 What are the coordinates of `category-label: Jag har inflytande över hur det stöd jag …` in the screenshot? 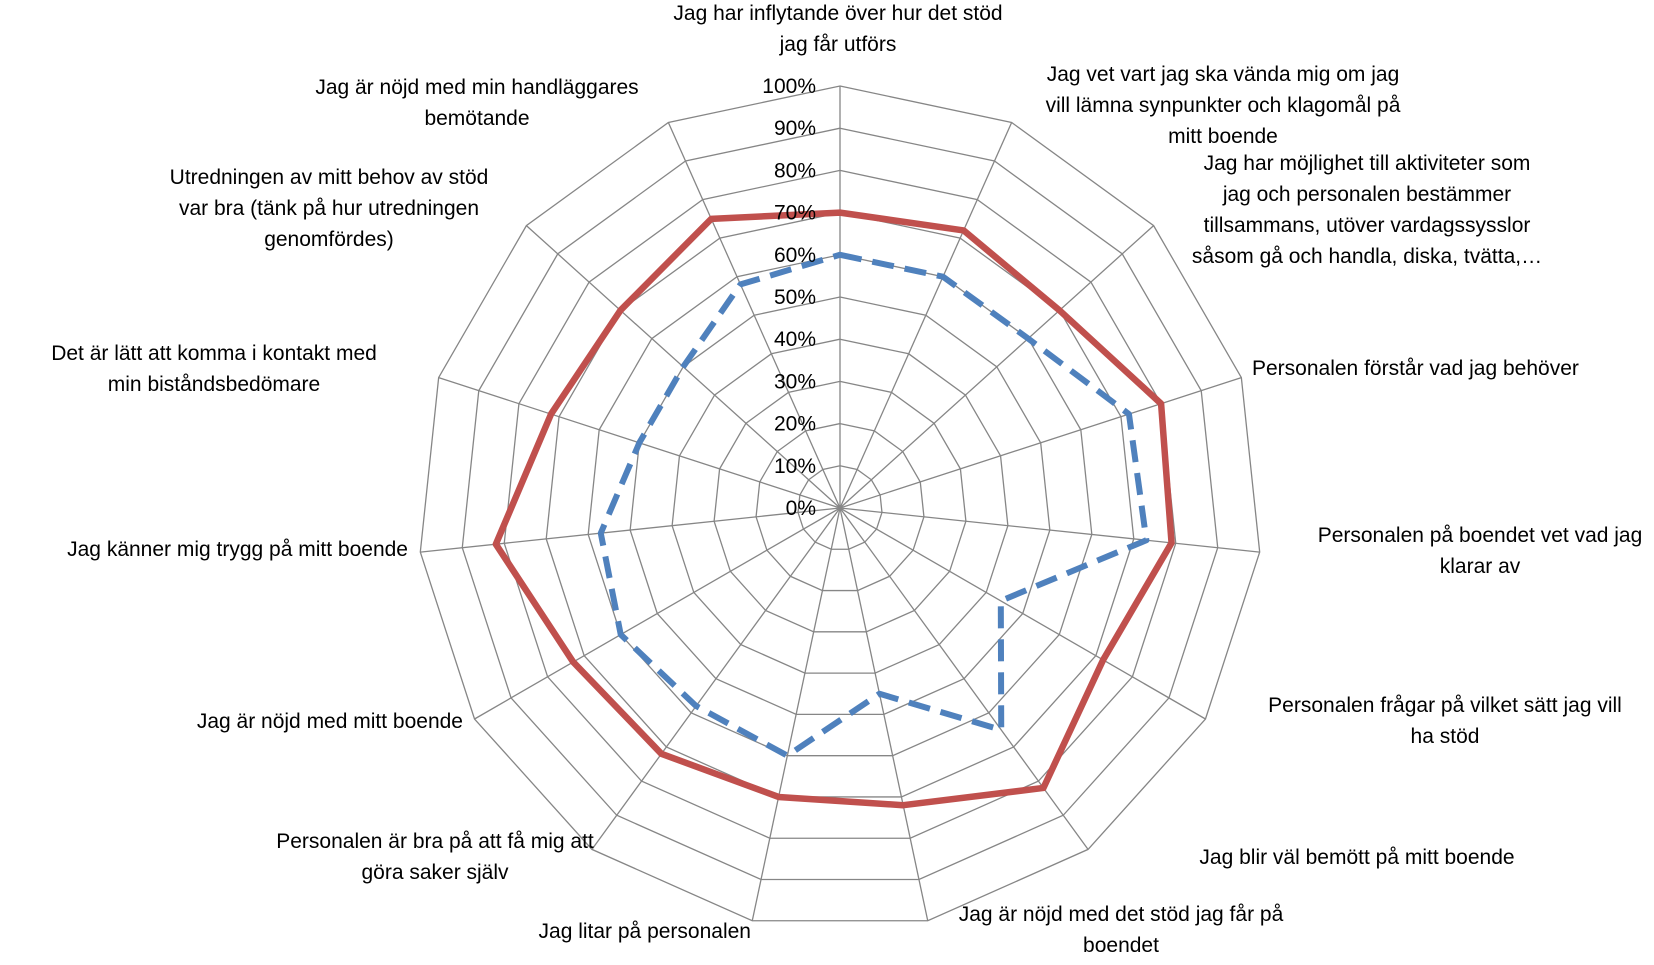 It's located at (837, 29).